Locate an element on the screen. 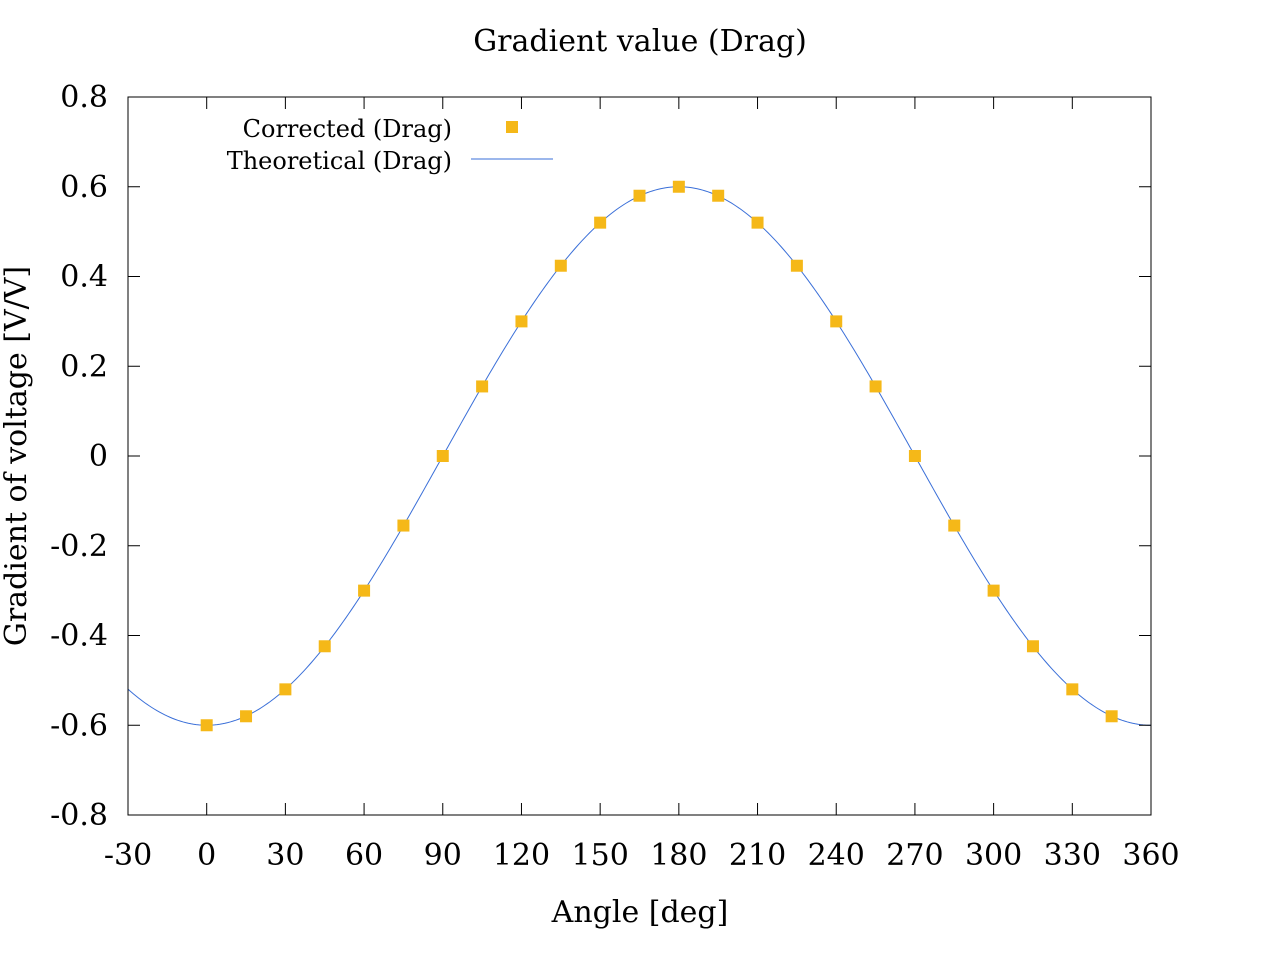 Image resolution: width=1280 pixels, height=960 pixels. y-tick-label: 0.2 is located at coordinates (84, 366).